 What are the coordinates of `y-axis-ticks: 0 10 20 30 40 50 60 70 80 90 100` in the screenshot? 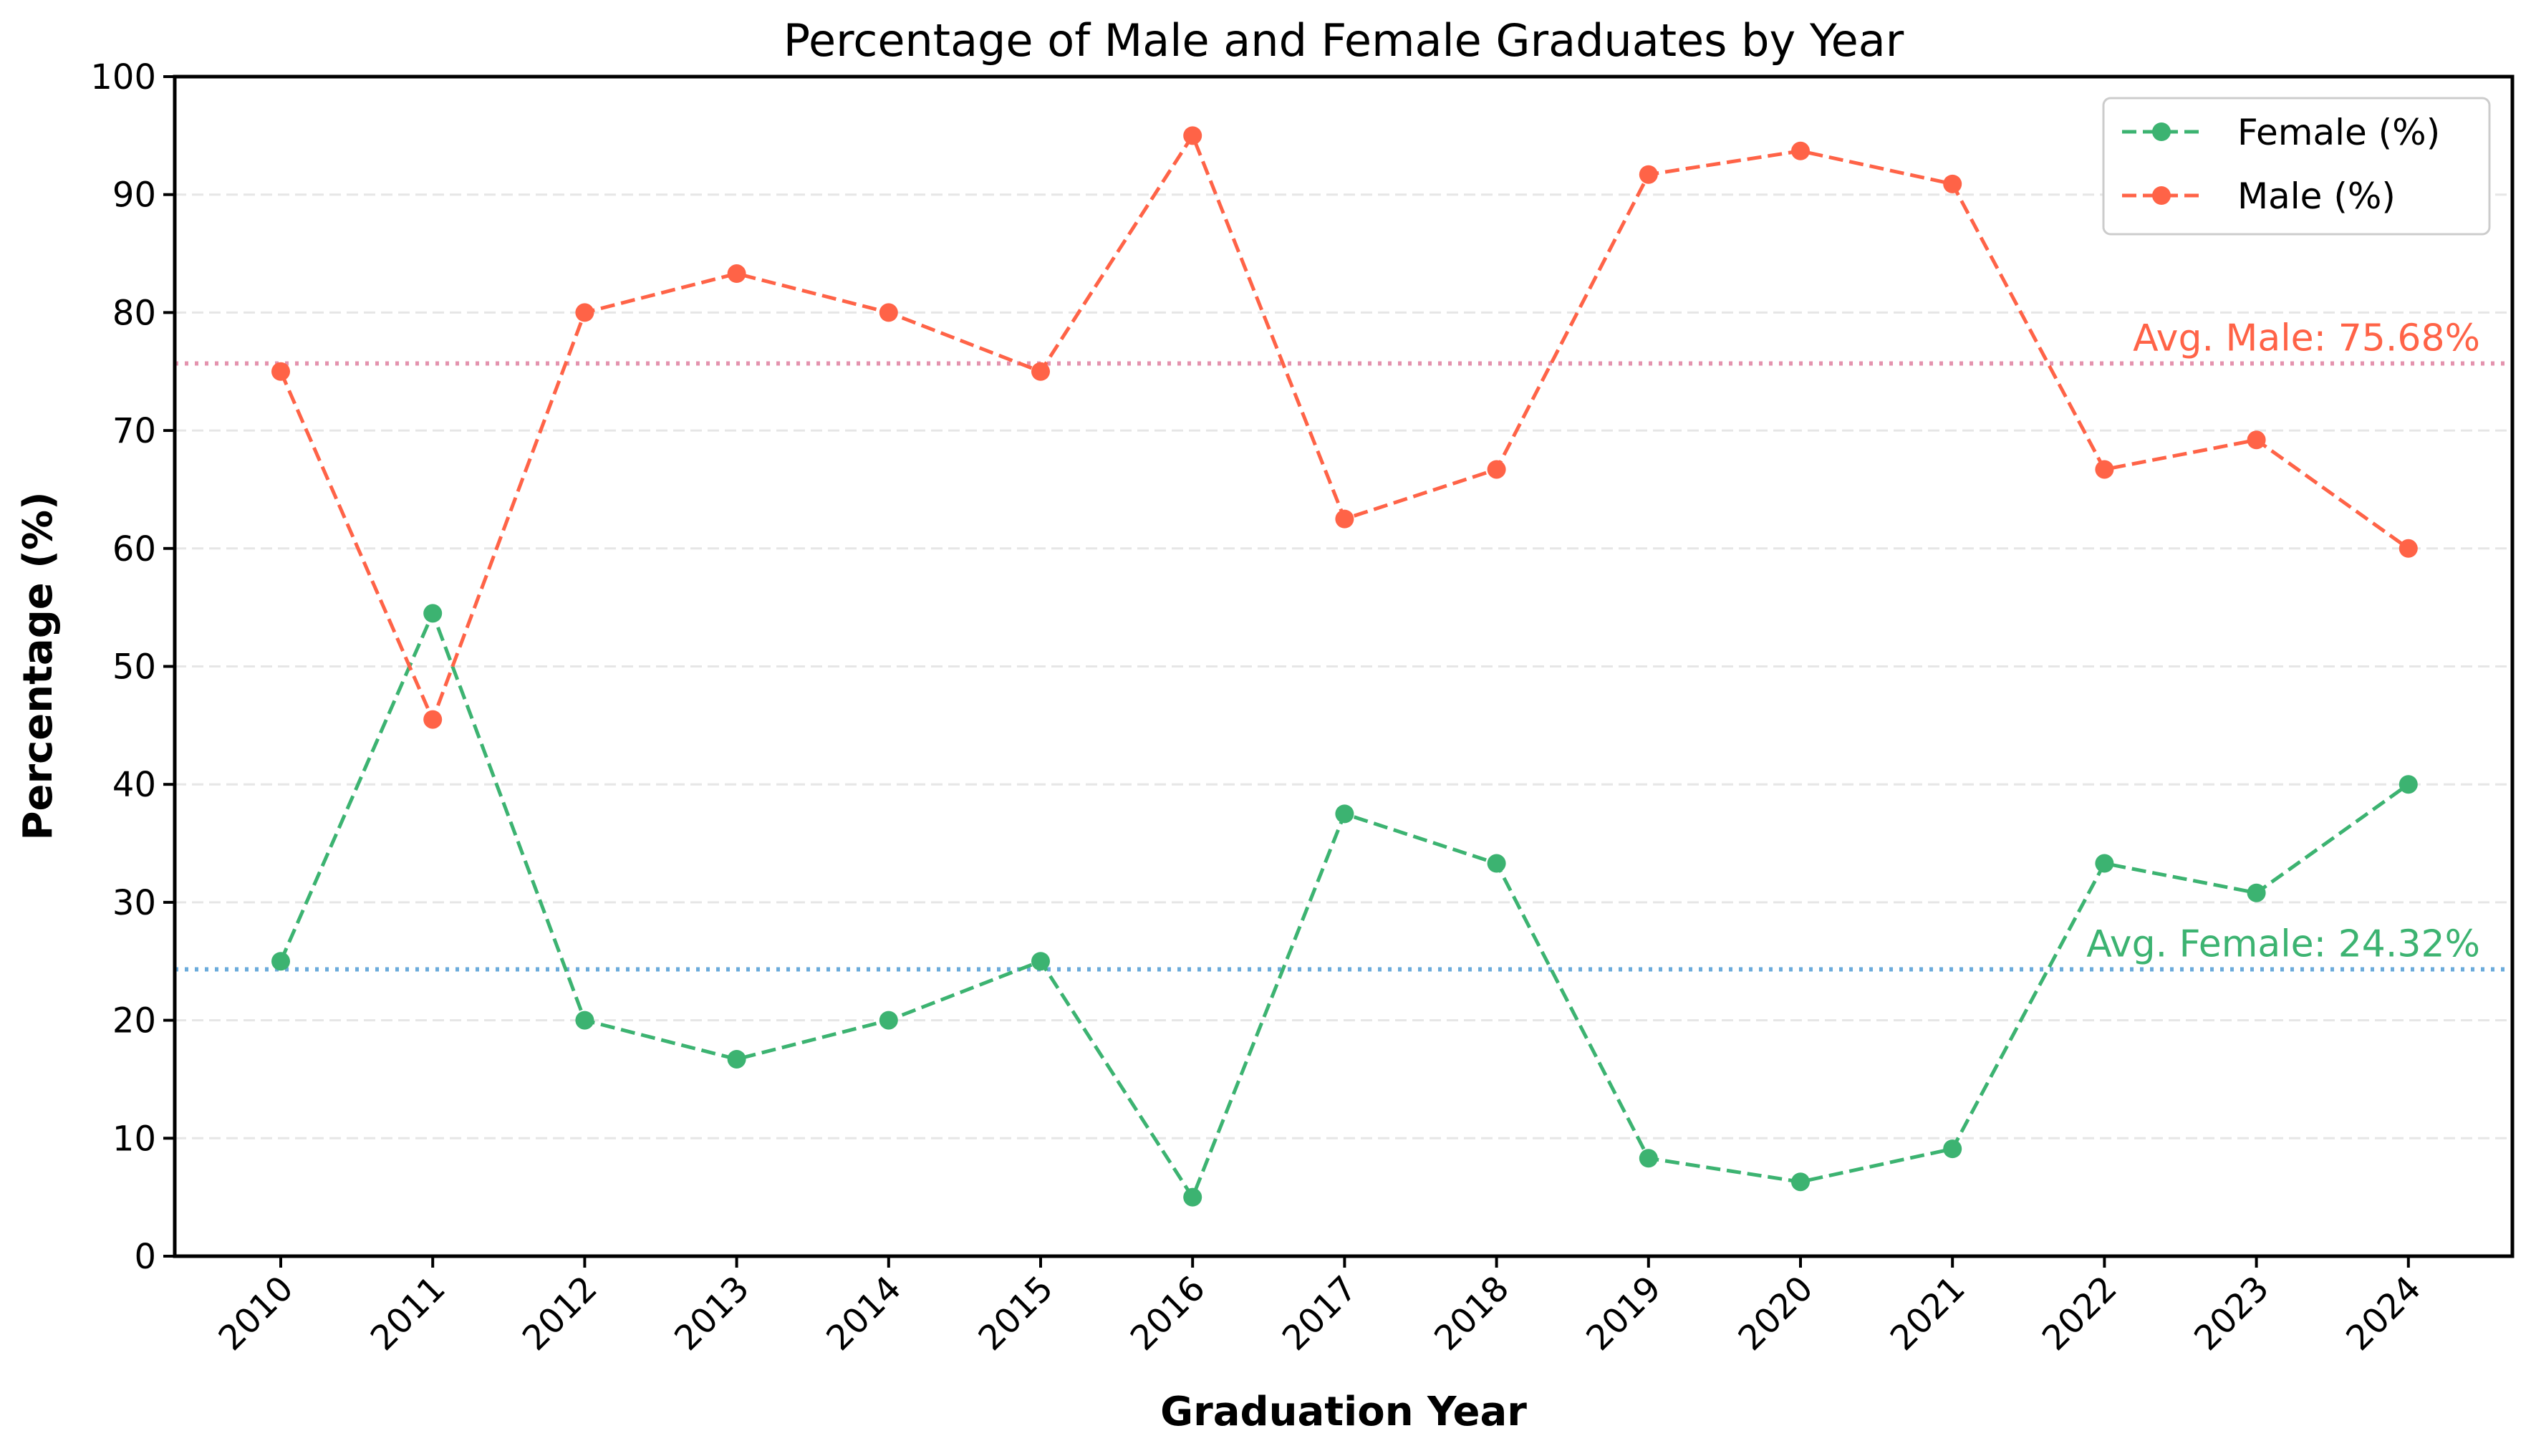 It's located at (132, 667).